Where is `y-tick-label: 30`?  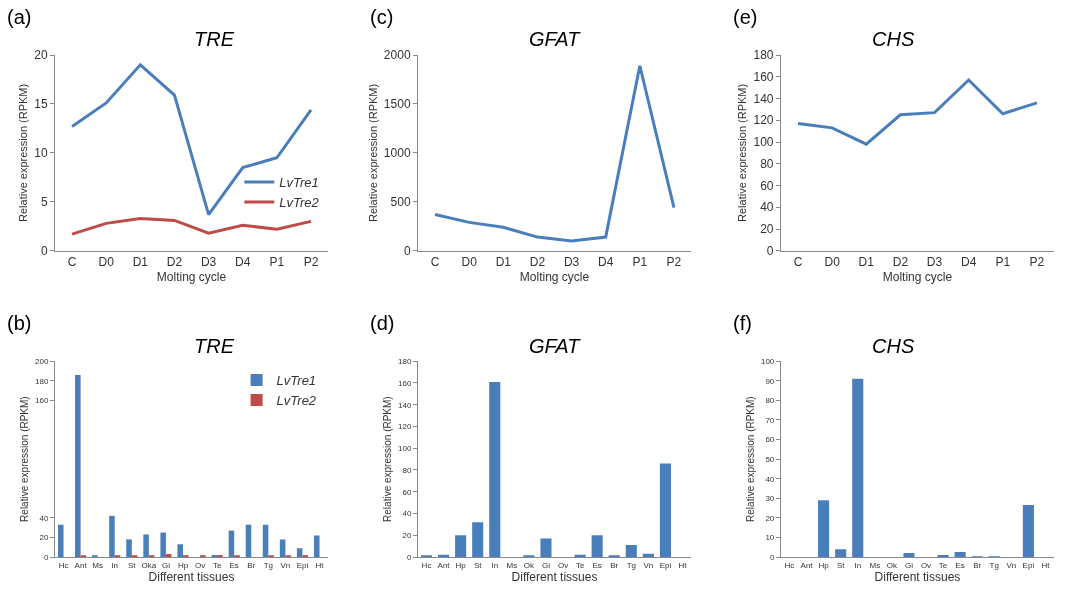
y-tick-label: 30 is located at coordinates (770, 499).